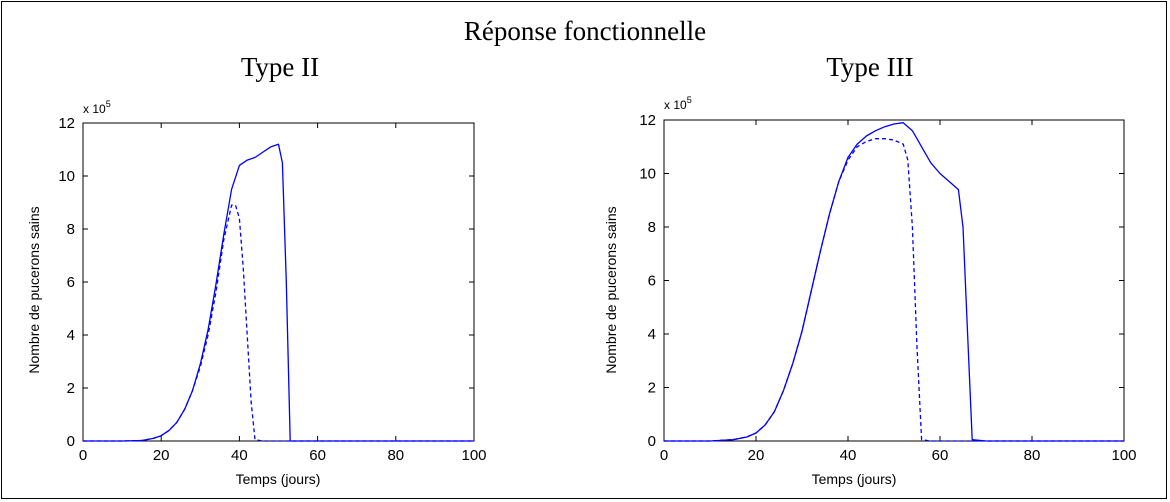 Image resolution: width=1170 pixels, height=502 pixels. I want to click on figure-title: Réponse fonctionnelle, so click(585, 31).